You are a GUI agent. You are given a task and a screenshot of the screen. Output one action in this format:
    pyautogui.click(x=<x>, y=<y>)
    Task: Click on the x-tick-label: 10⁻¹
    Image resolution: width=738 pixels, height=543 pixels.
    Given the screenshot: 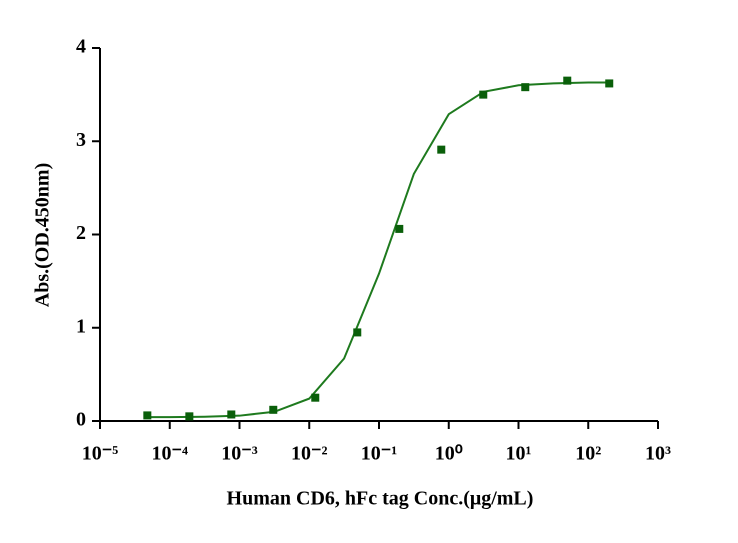 What is the action you would take?
    pyautogui.click(x=379, y=454)
    